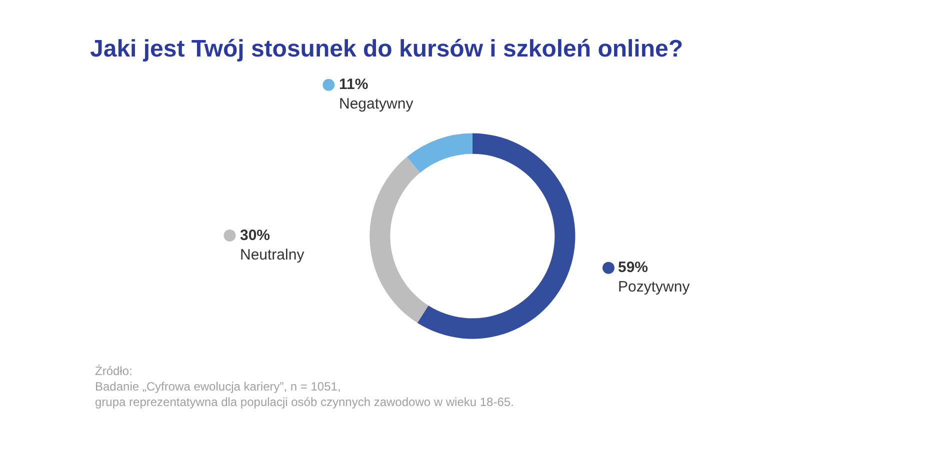 This screenshot has height=467, width=943. Describe the element at coordinates (255, 235) in the screenshot. I see `data-label: 30%` at that location.